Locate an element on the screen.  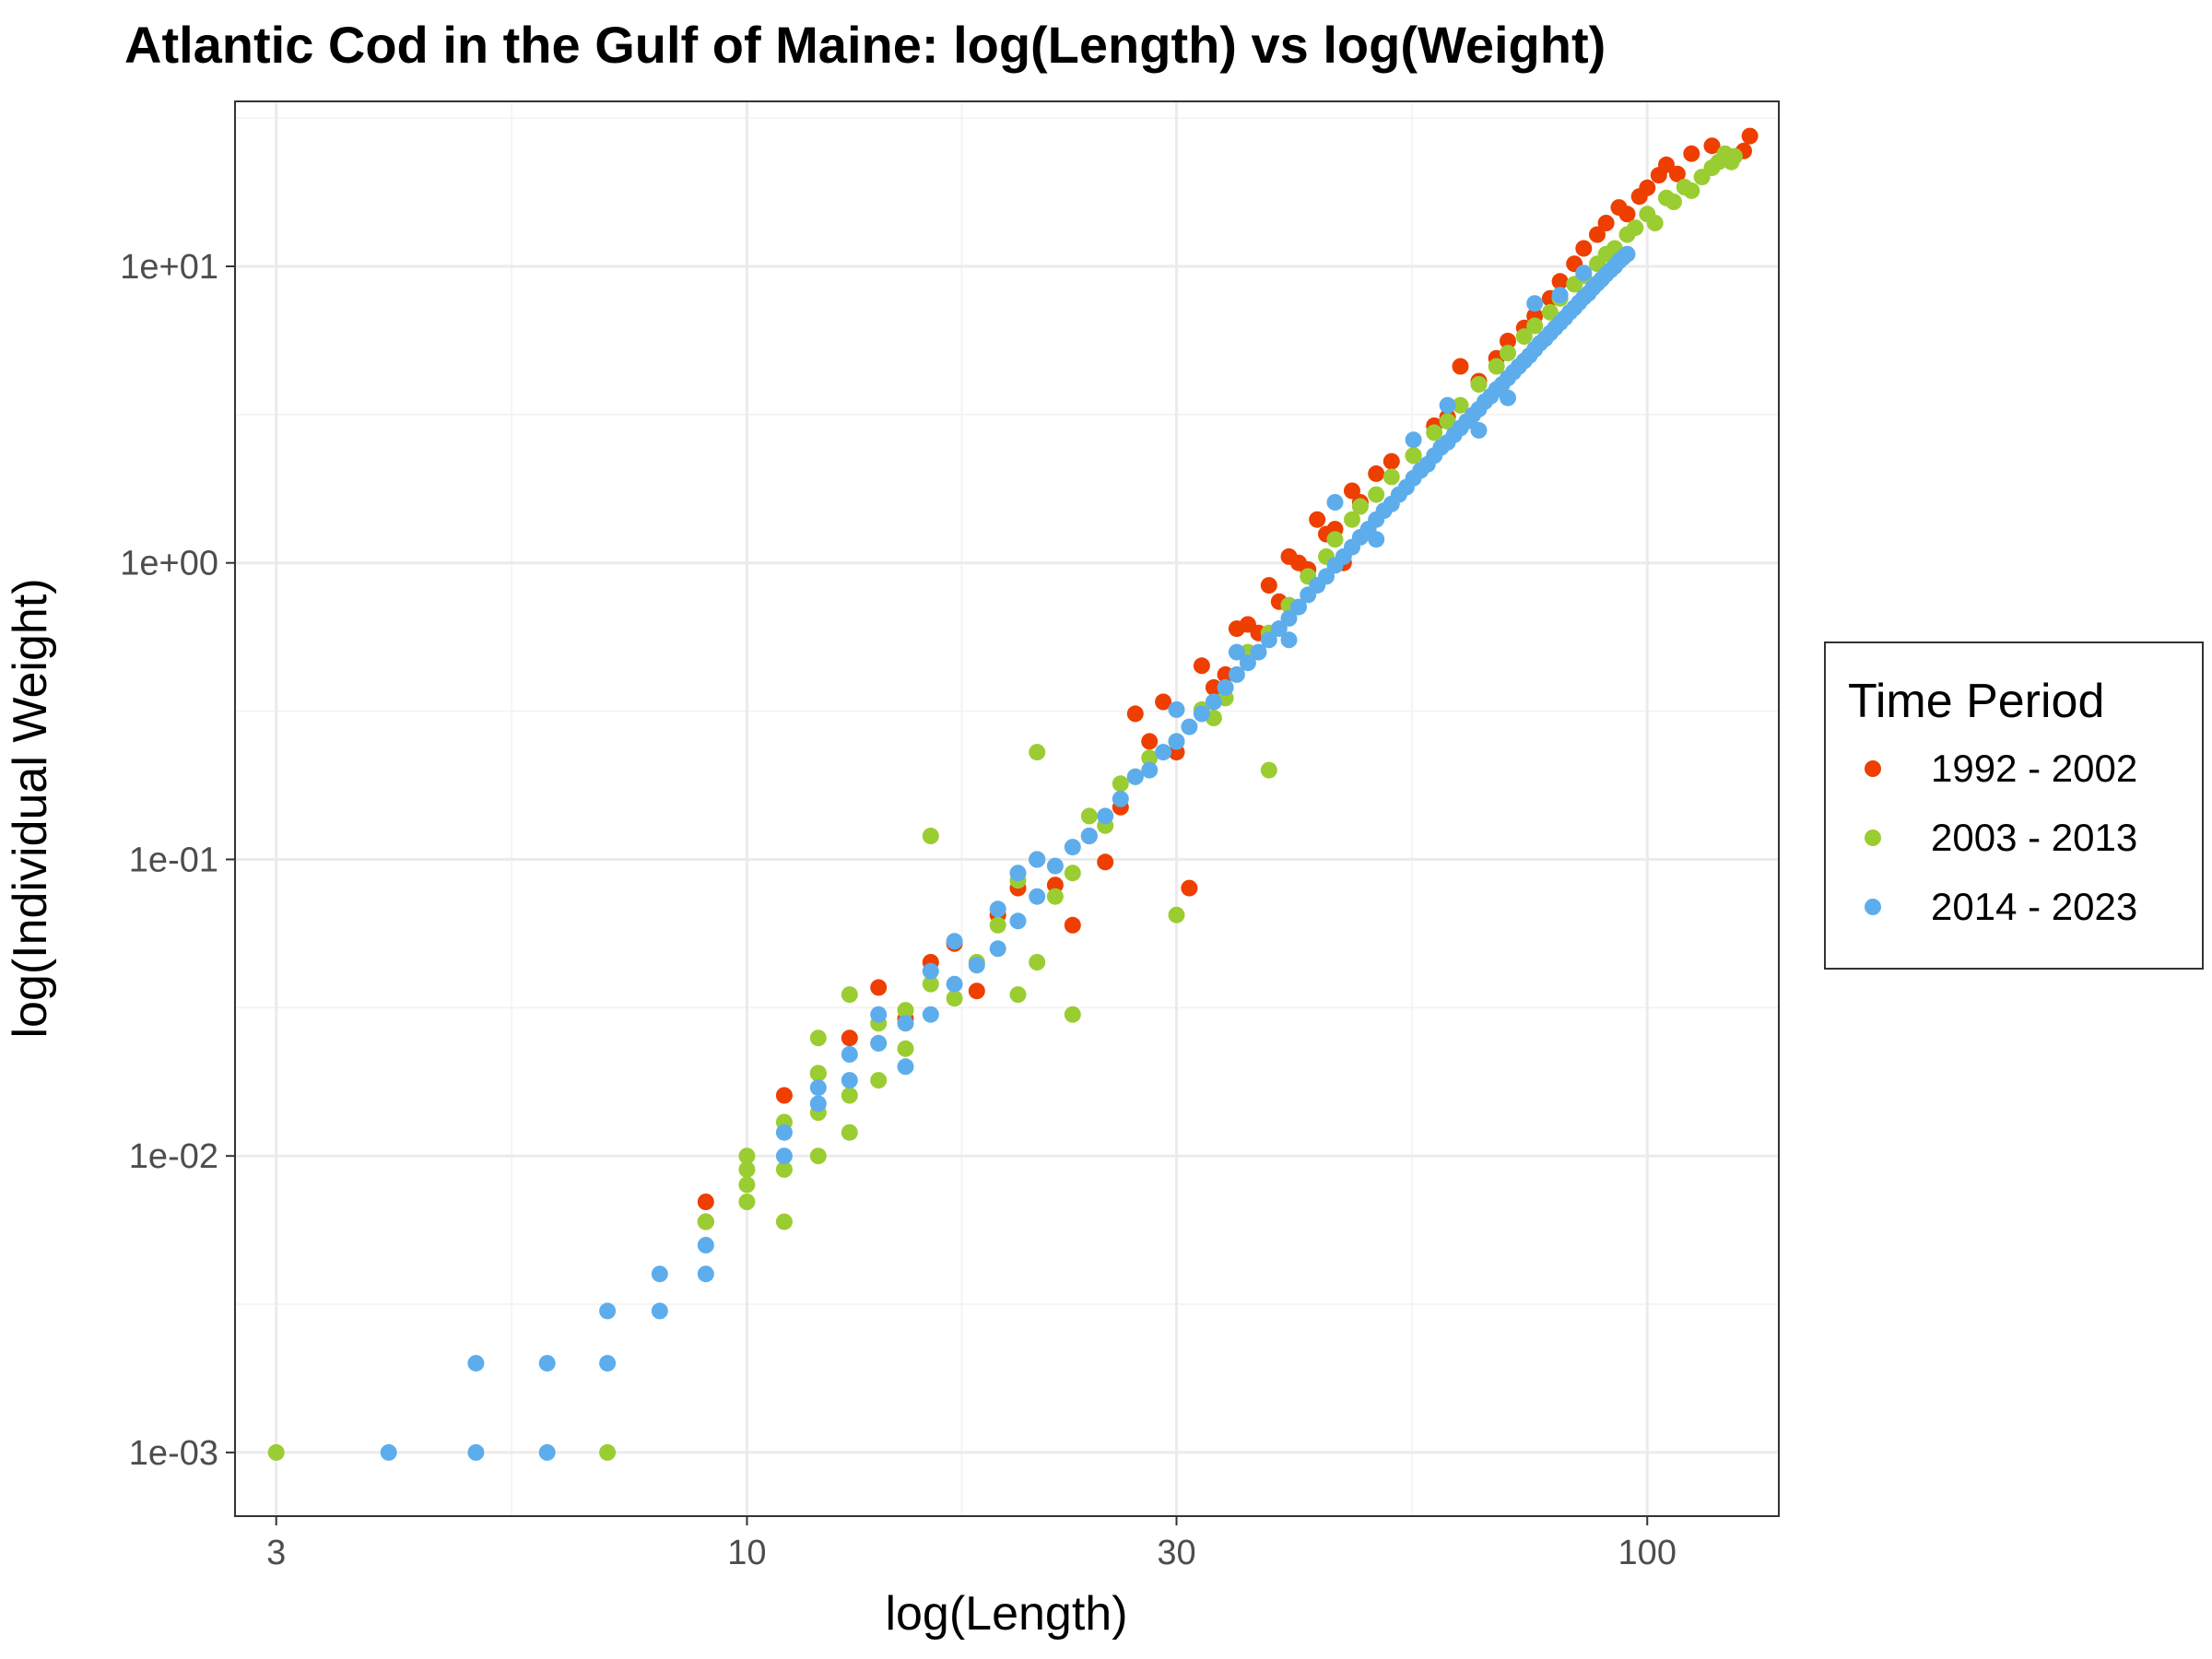
legend-title: Time Period is located at coordinates (1976, 701).